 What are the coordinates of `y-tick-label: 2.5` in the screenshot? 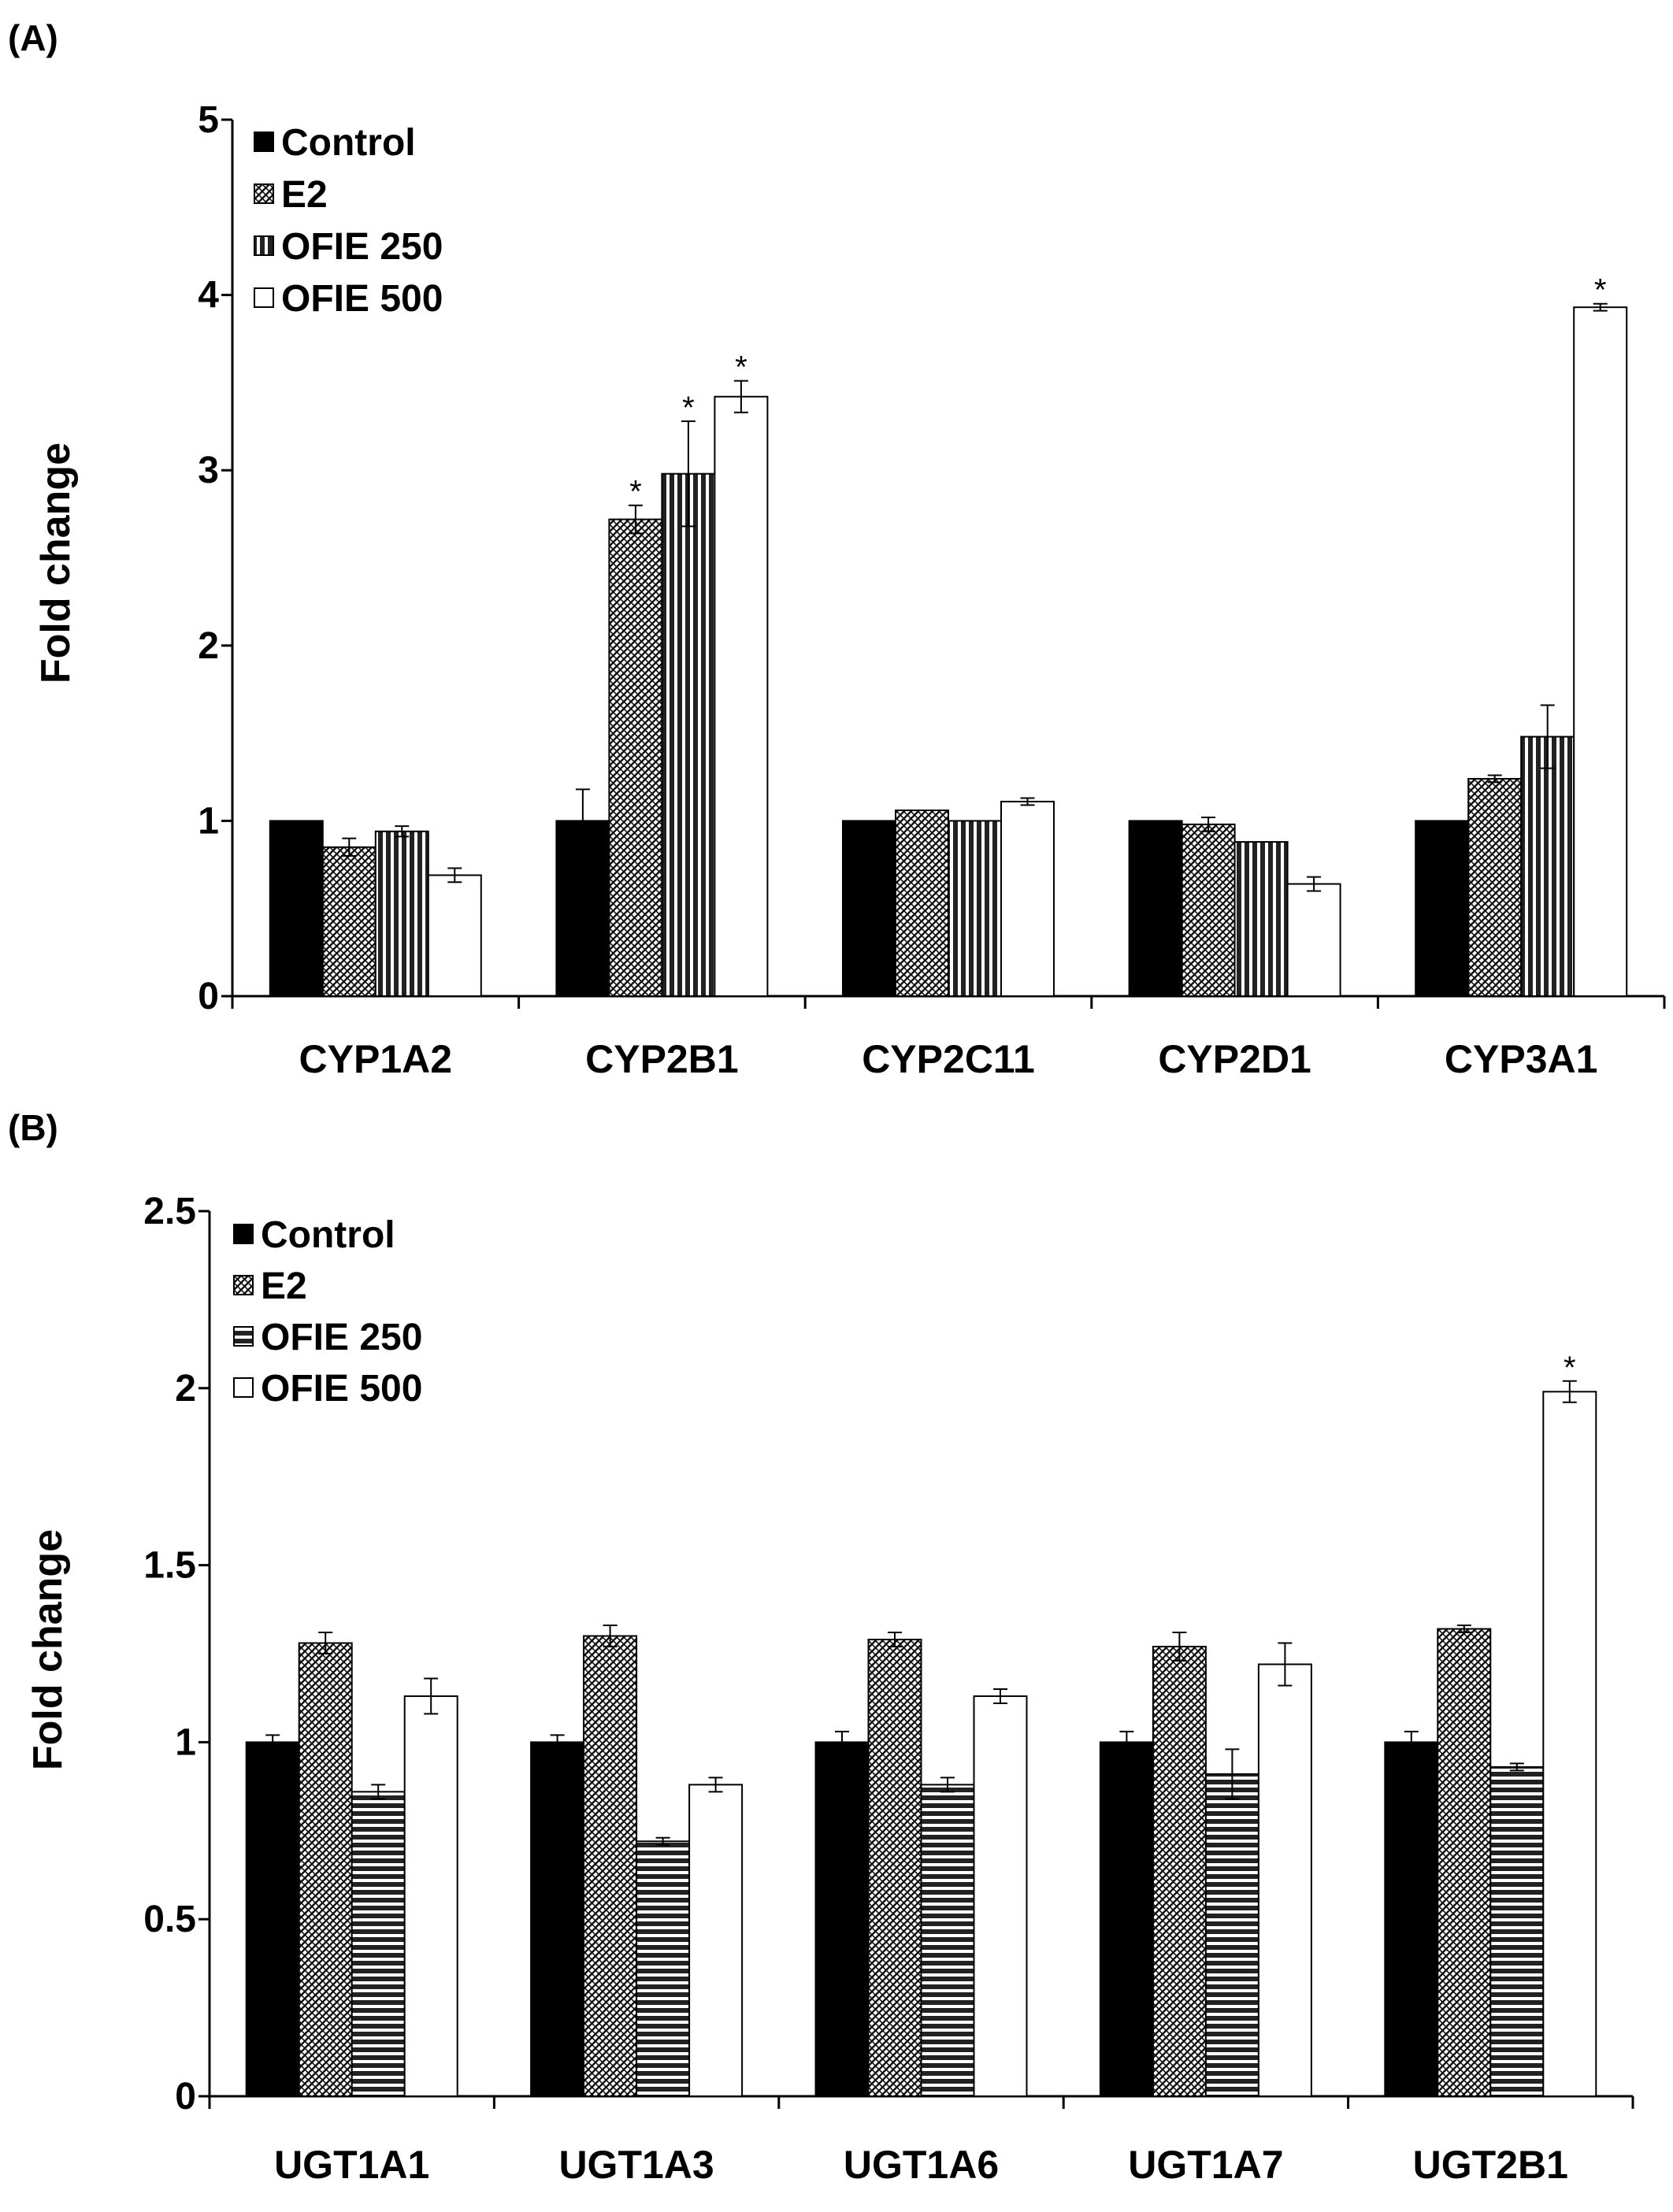 It's located at (169, 1212).